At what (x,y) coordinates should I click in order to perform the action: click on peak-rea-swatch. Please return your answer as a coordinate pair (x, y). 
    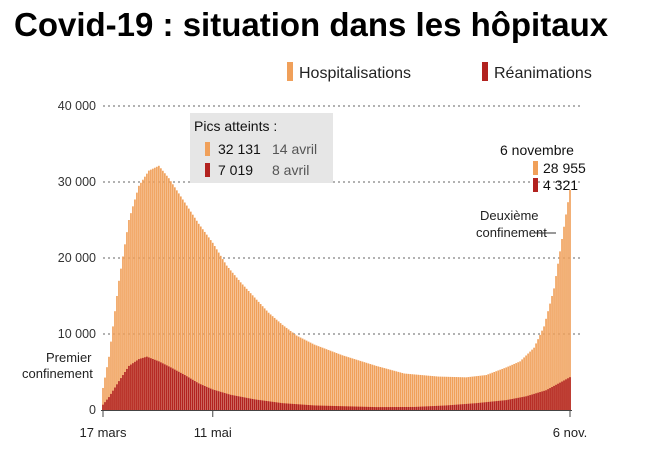
    Looking at the image, I should click on (207, 170).